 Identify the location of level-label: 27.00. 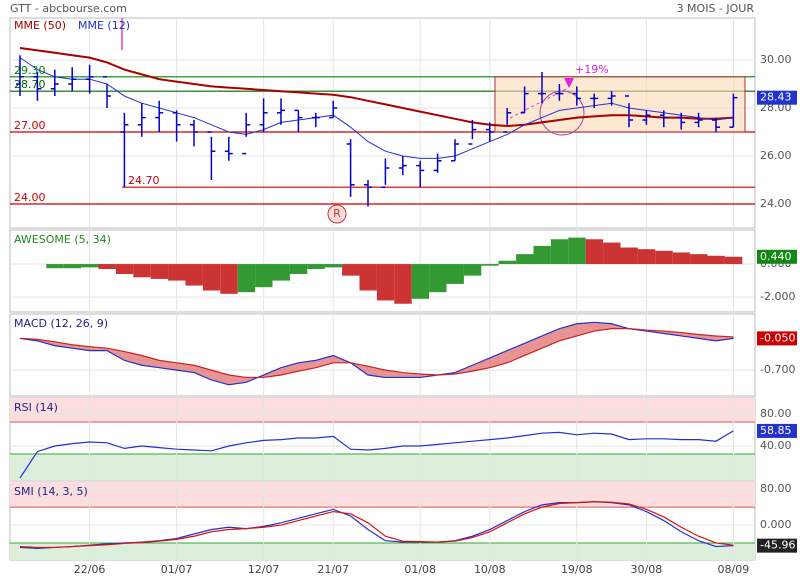
(30, 125).